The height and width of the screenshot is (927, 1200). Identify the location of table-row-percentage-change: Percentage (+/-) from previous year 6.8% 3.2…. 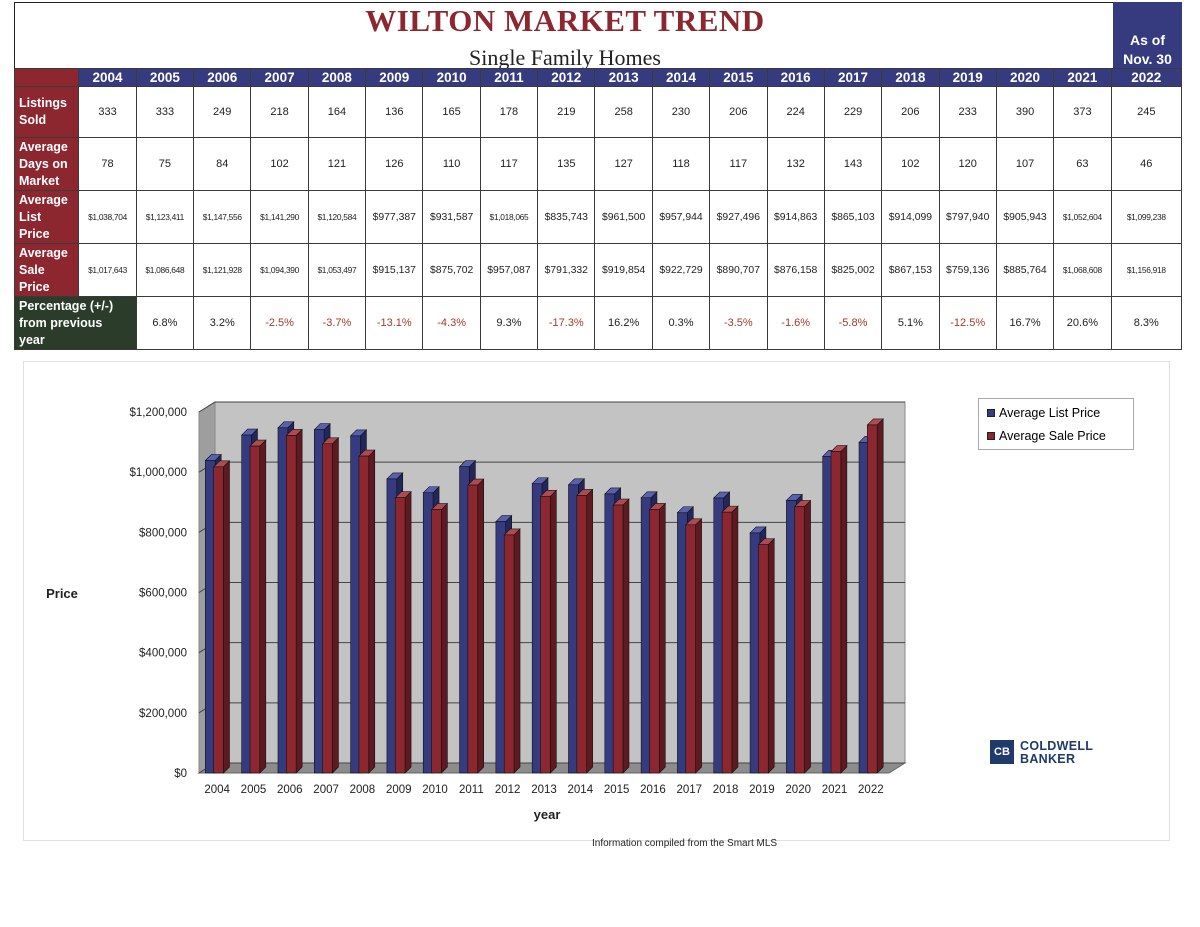
(598, 323).